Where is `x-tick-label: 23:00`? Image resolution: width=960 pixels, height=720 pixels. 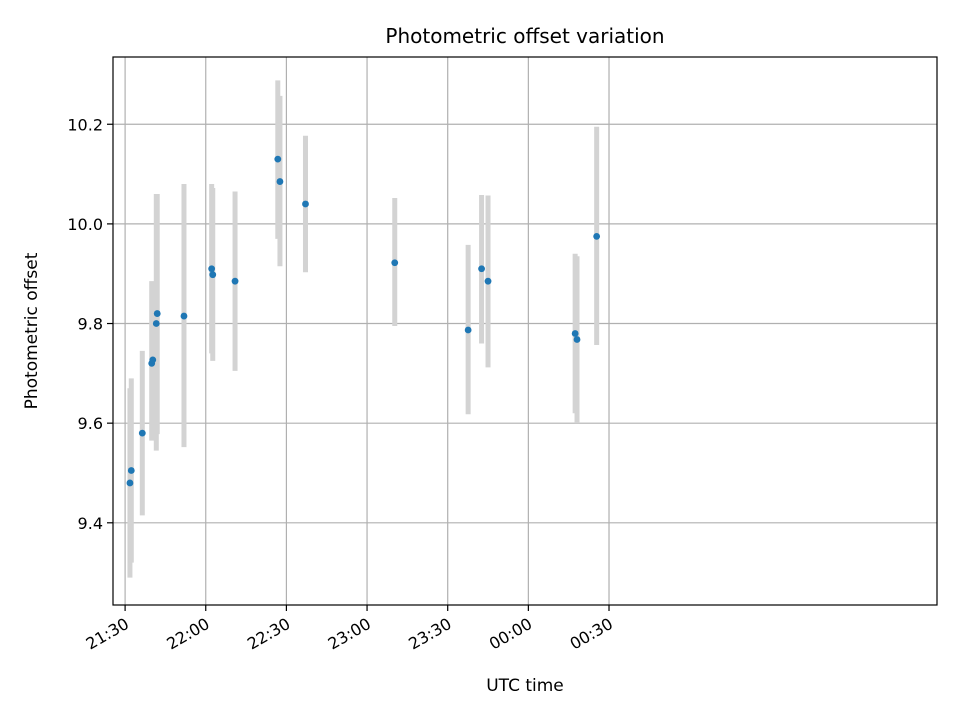
x-tick-label: 23:00 is located at coordinates (349, 634).